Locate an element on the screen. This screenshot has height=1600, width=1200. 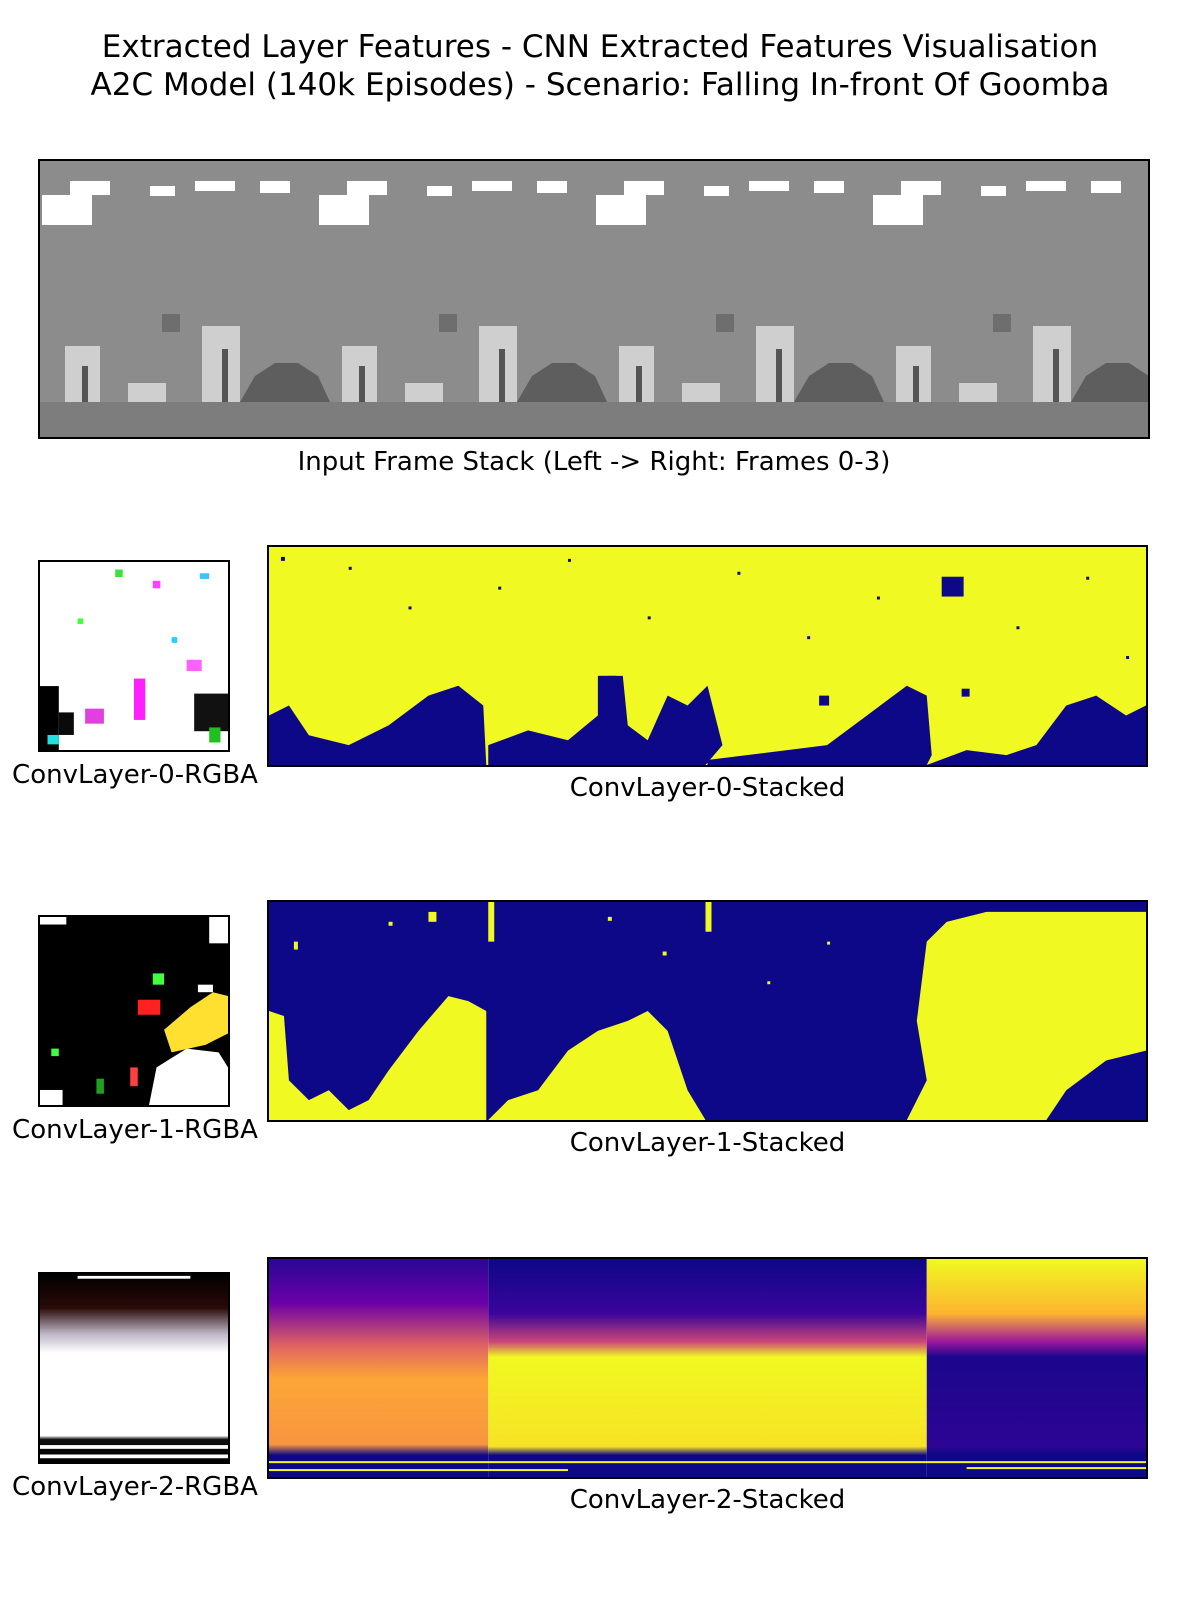
ground is located at coordinates (594, 419).